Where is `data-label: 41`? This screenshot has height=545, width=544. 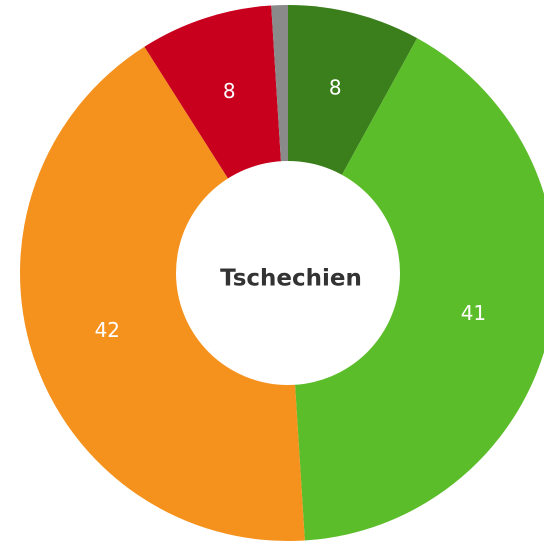 data-label: 41 is located at coordinates (473, 313).